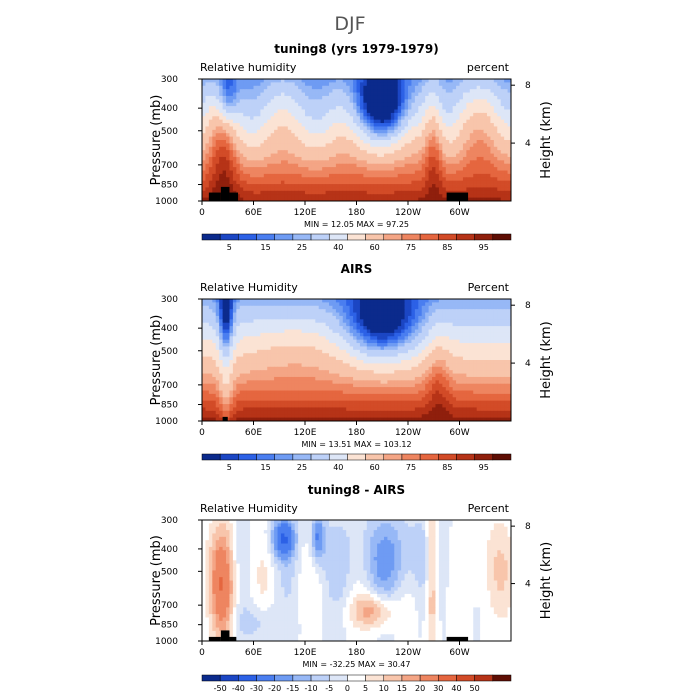 The image size is (700, 700). I want to click on variable-label: Relative humidity, so click(248, 67).